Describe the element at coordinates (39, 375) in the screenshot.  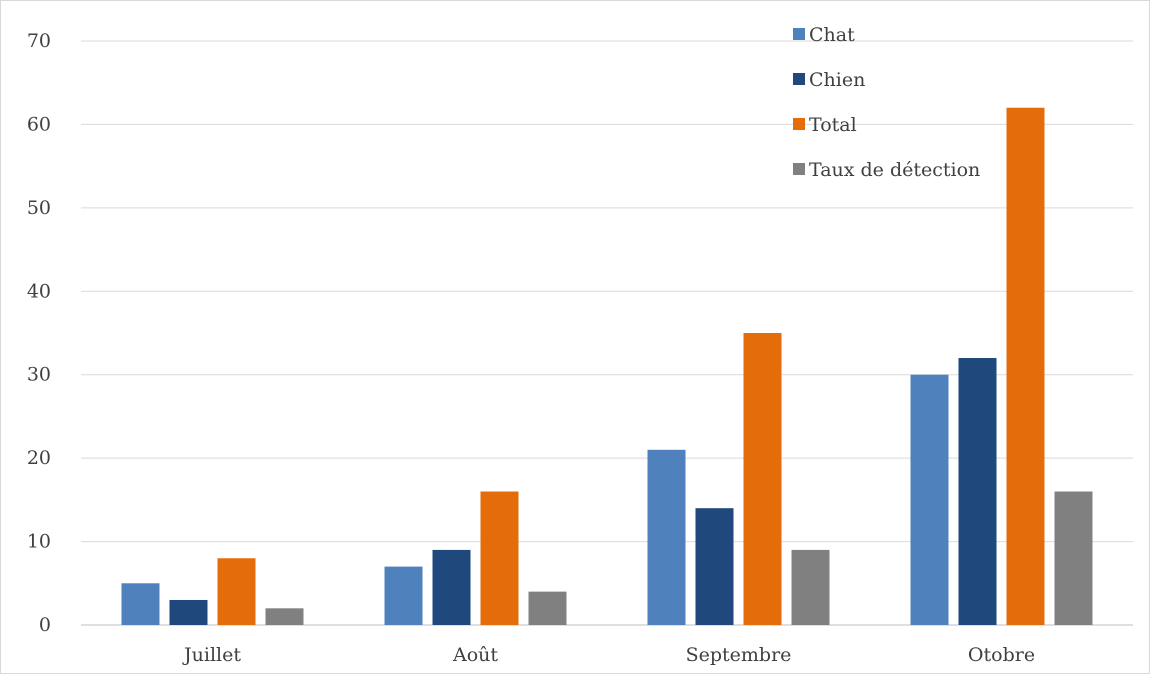
I see `y-tick-label: 30` at that location.